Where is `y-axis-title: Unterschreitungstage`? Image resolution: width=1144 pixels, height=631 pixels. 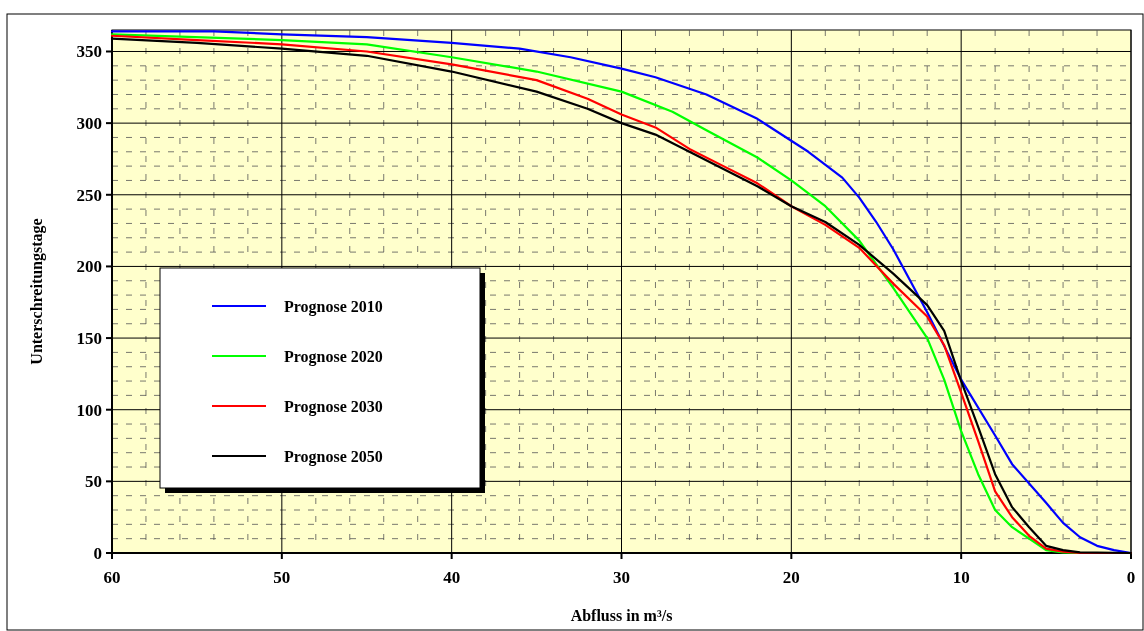
y-axis-title: Unterschreitungstage is located at coordinates (37, 291).